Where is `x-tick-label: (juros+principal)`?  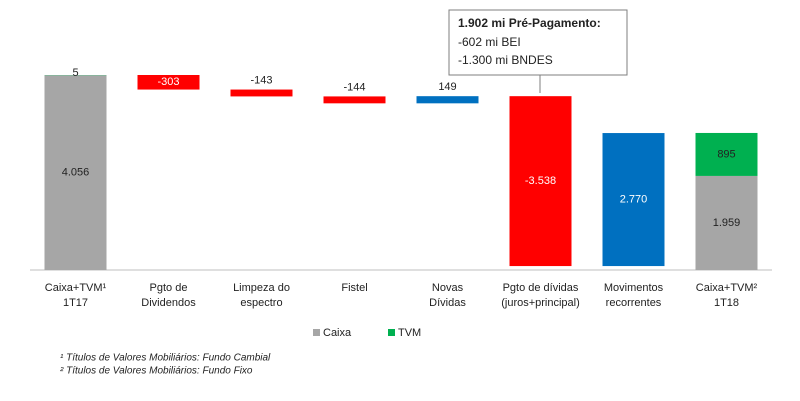
x-tick-label: (juros+principal) is located at coordinates (540, 303).